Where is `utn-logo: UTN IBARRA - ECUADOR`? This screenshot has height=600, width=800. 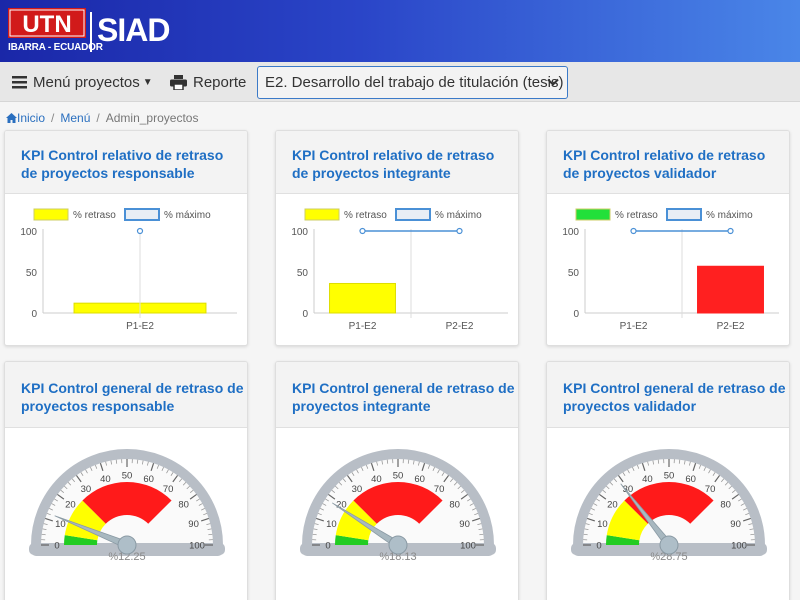
utn-logo: UTN IBARRA - ECUADOR is located at coordinates (55, 32).